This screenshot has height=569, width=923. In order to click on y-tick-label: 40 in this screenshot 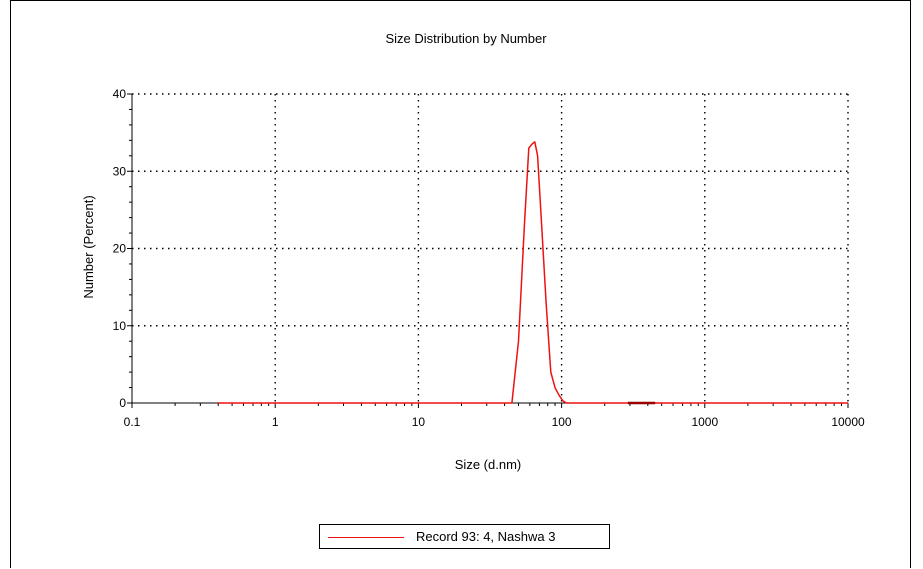, I will do `click(120, 94)`.